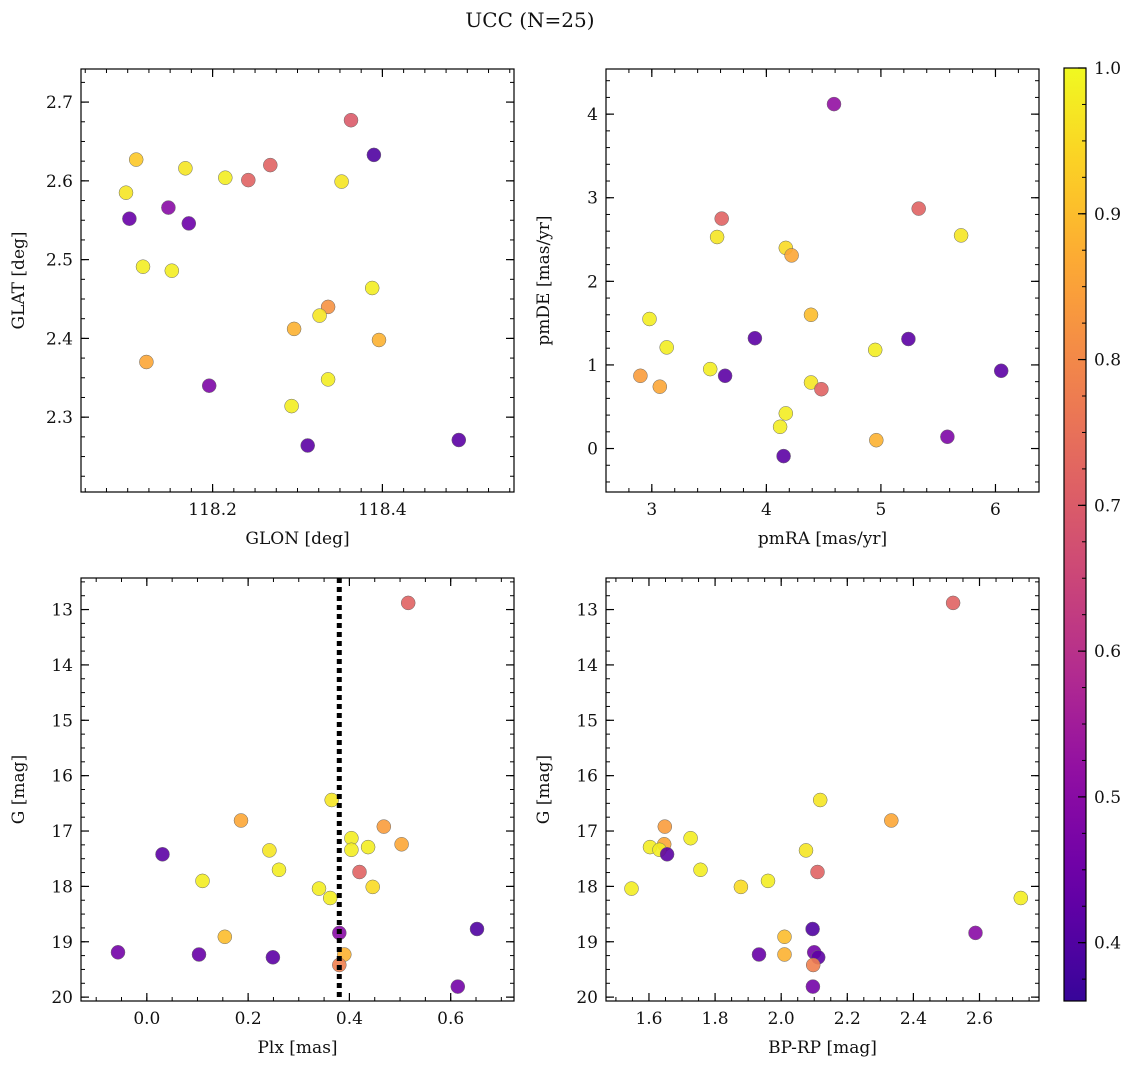 The height and width of the screenshot is (1072, 1136). I want to click on colorbar: 0.4 0.5 0.6 0.7 0.8 0.9 1.0, so click(1092, 530).